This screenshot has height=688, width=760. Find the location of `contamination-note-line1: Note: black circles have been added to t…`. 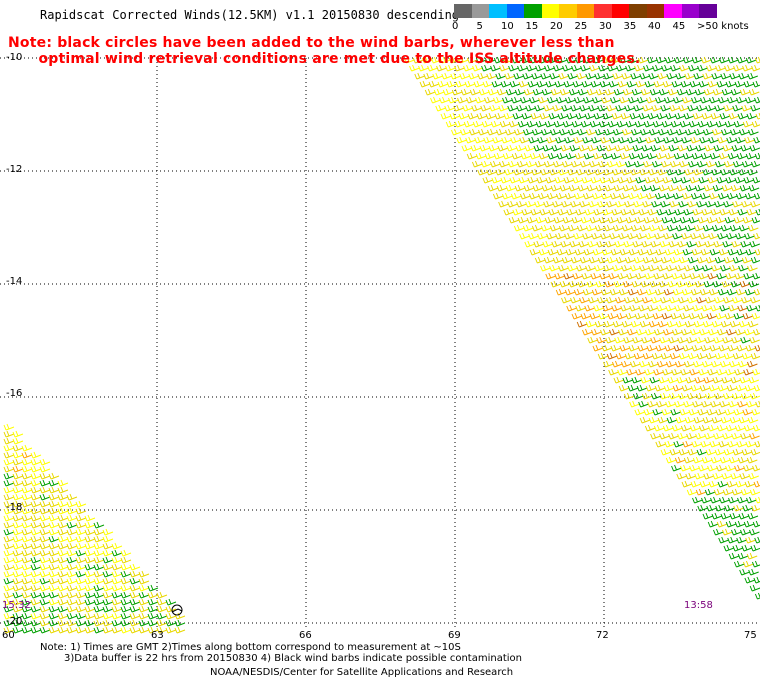

contamination-note-line1: Note: black circles have been added to t… is located at coordinates (311, 43).